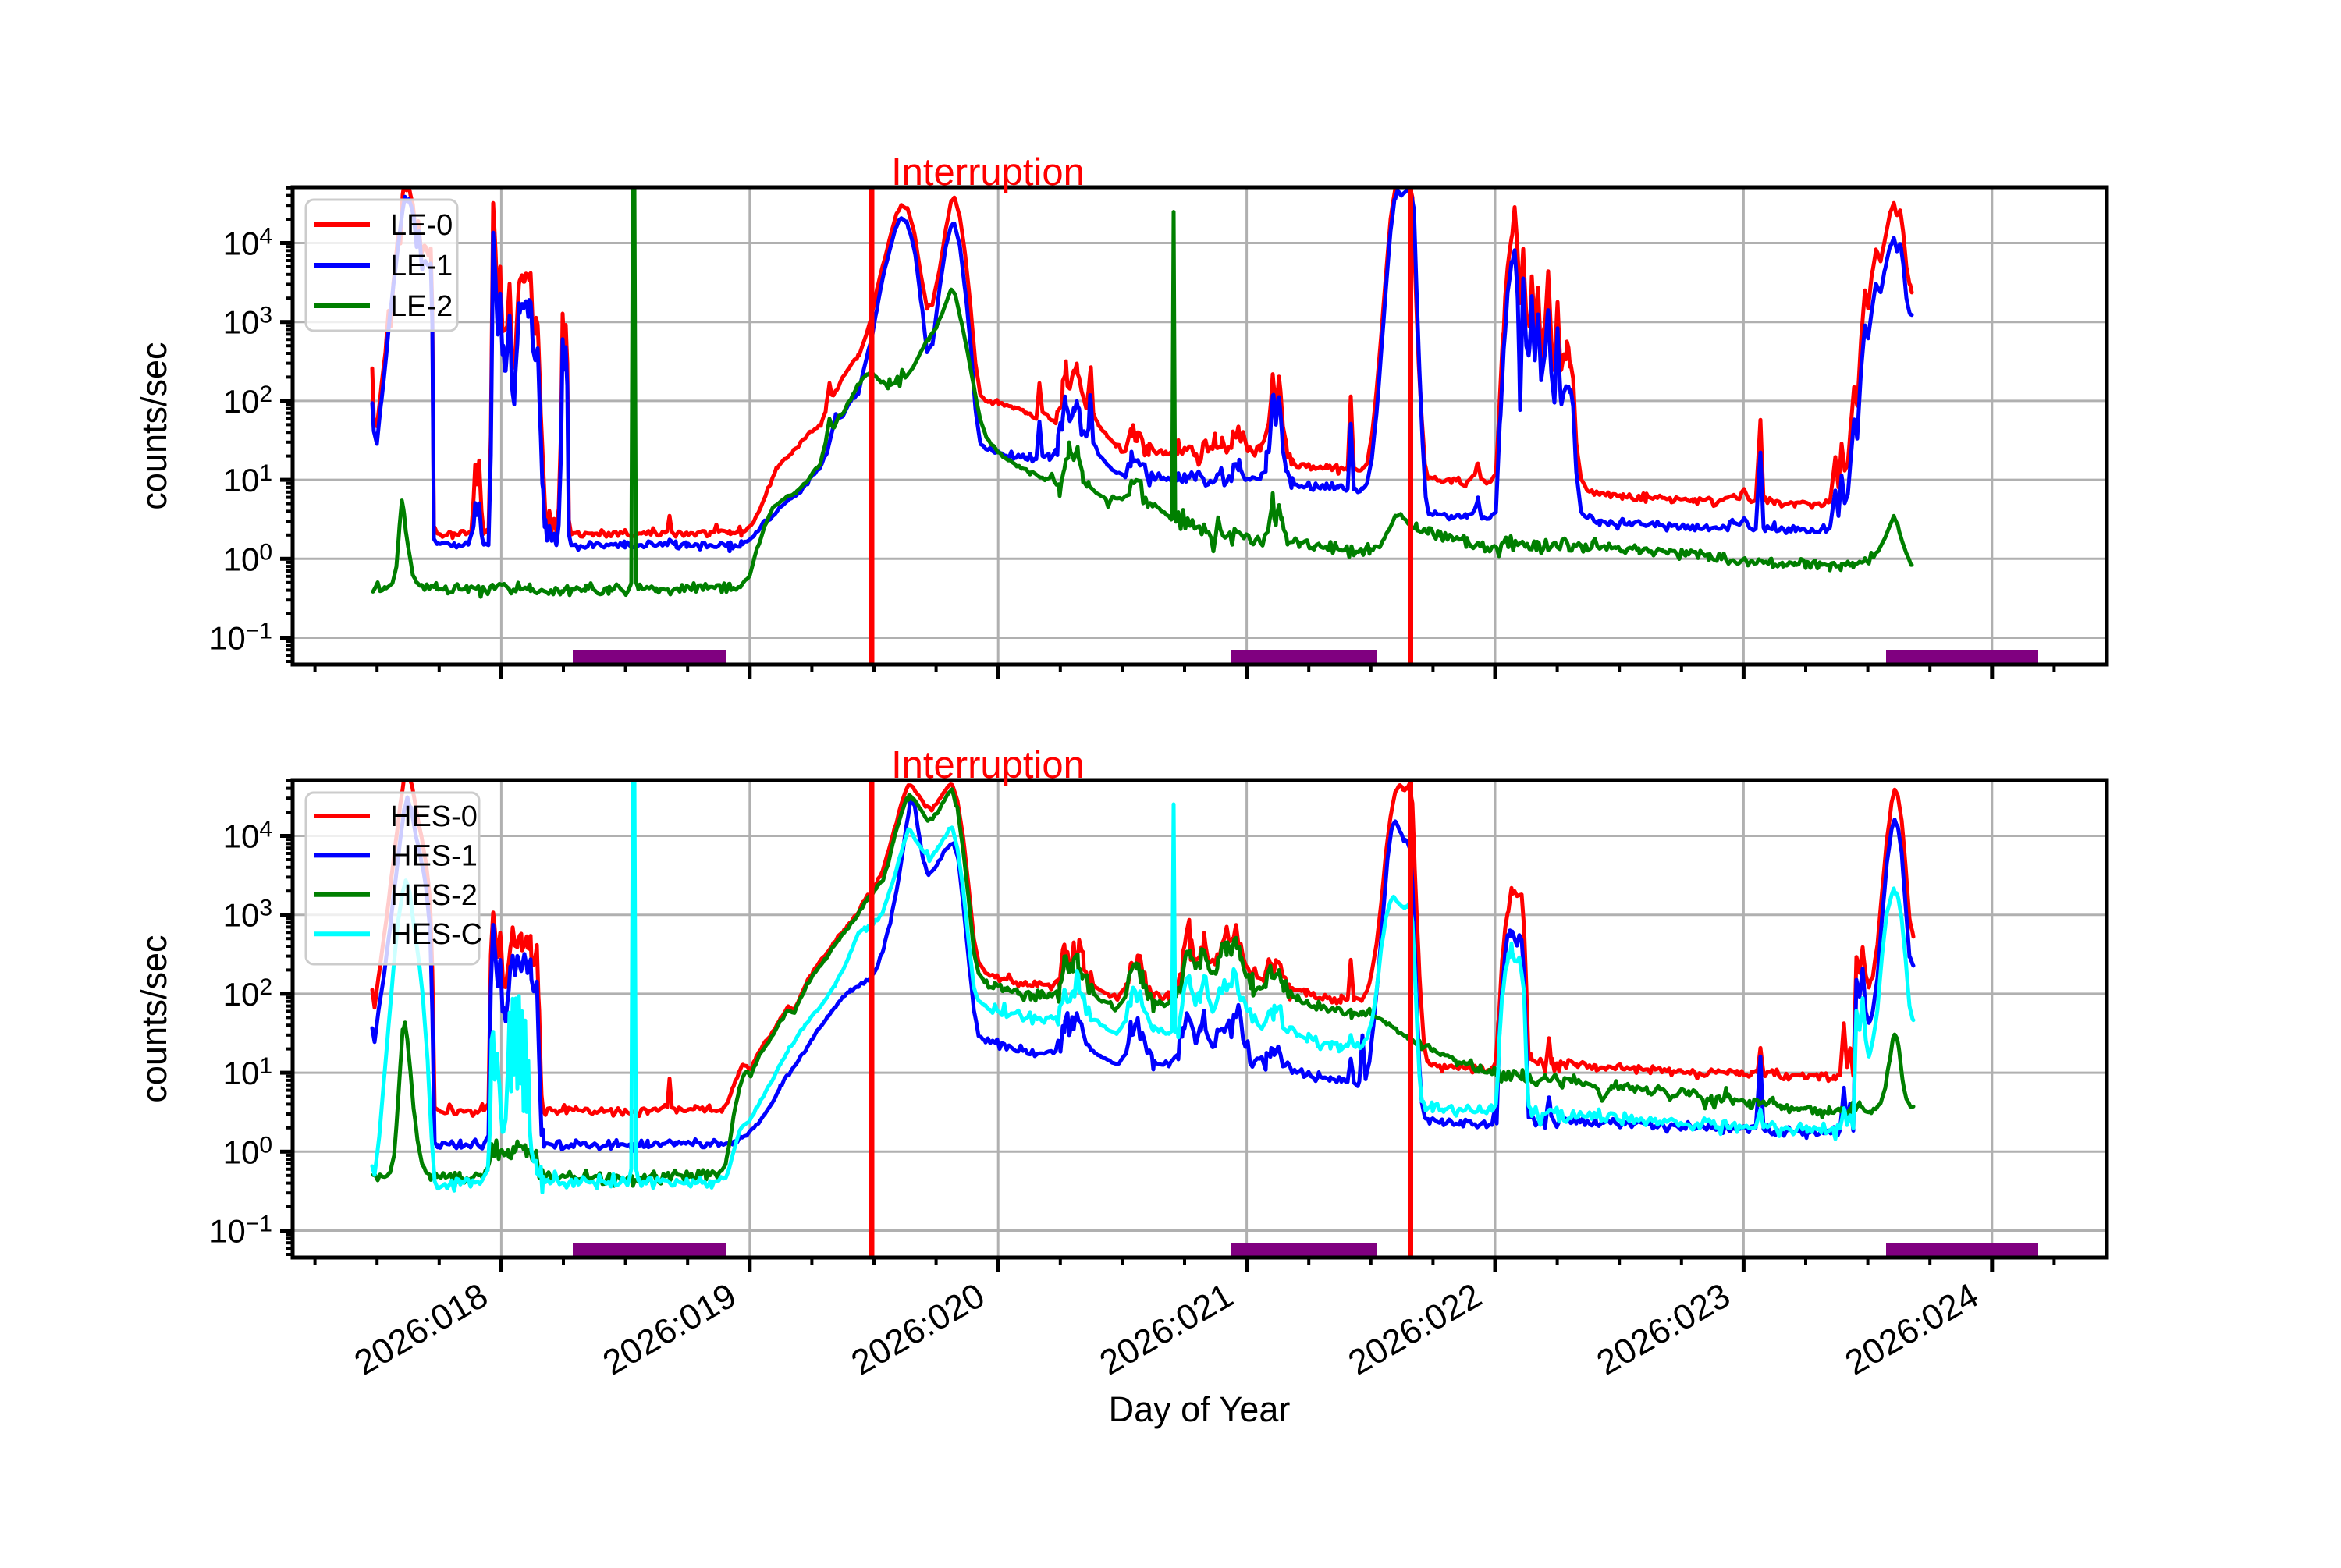  What do you see at coordinates (434, 855) in the screenshot?
I see `svg-text: HES-1` at bounding box center [434, 855].